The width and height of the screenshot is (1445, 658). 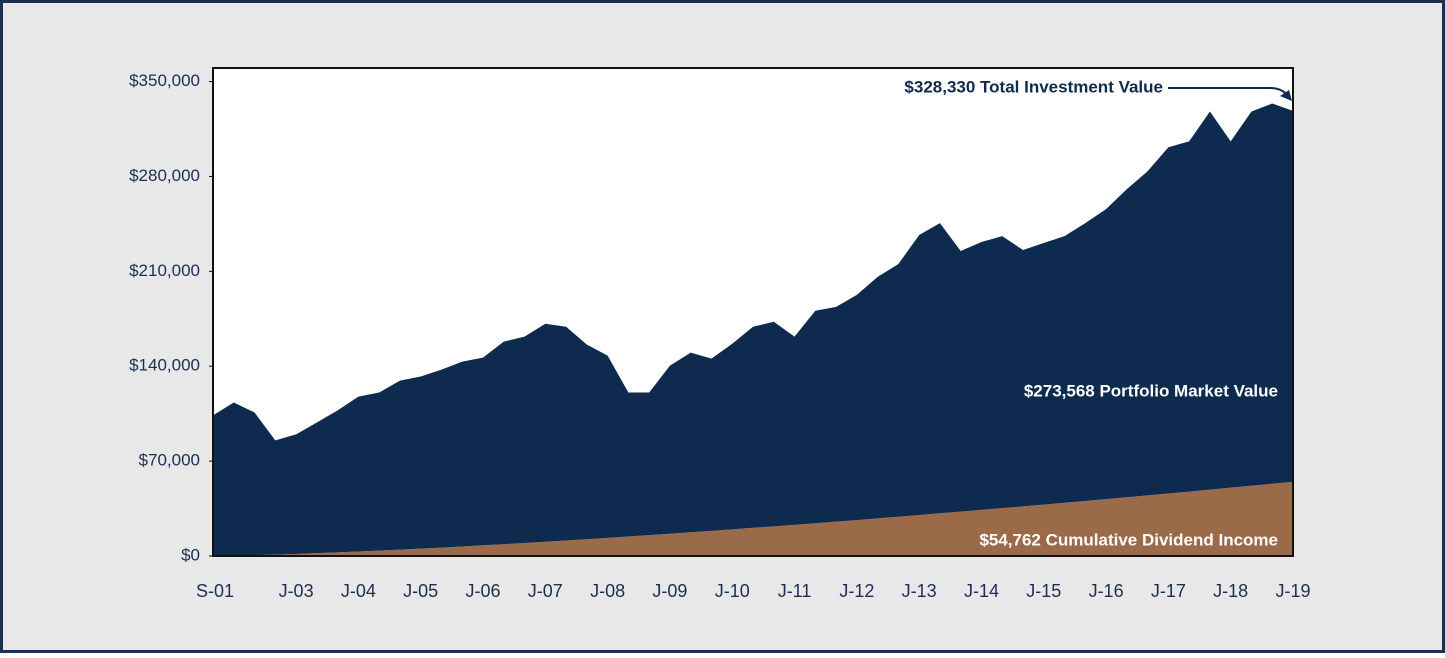 What do you see at coordinates (215, 591) in the screenshot?
I see `x-tick-label: S-01` at bounding box center [215, 591].